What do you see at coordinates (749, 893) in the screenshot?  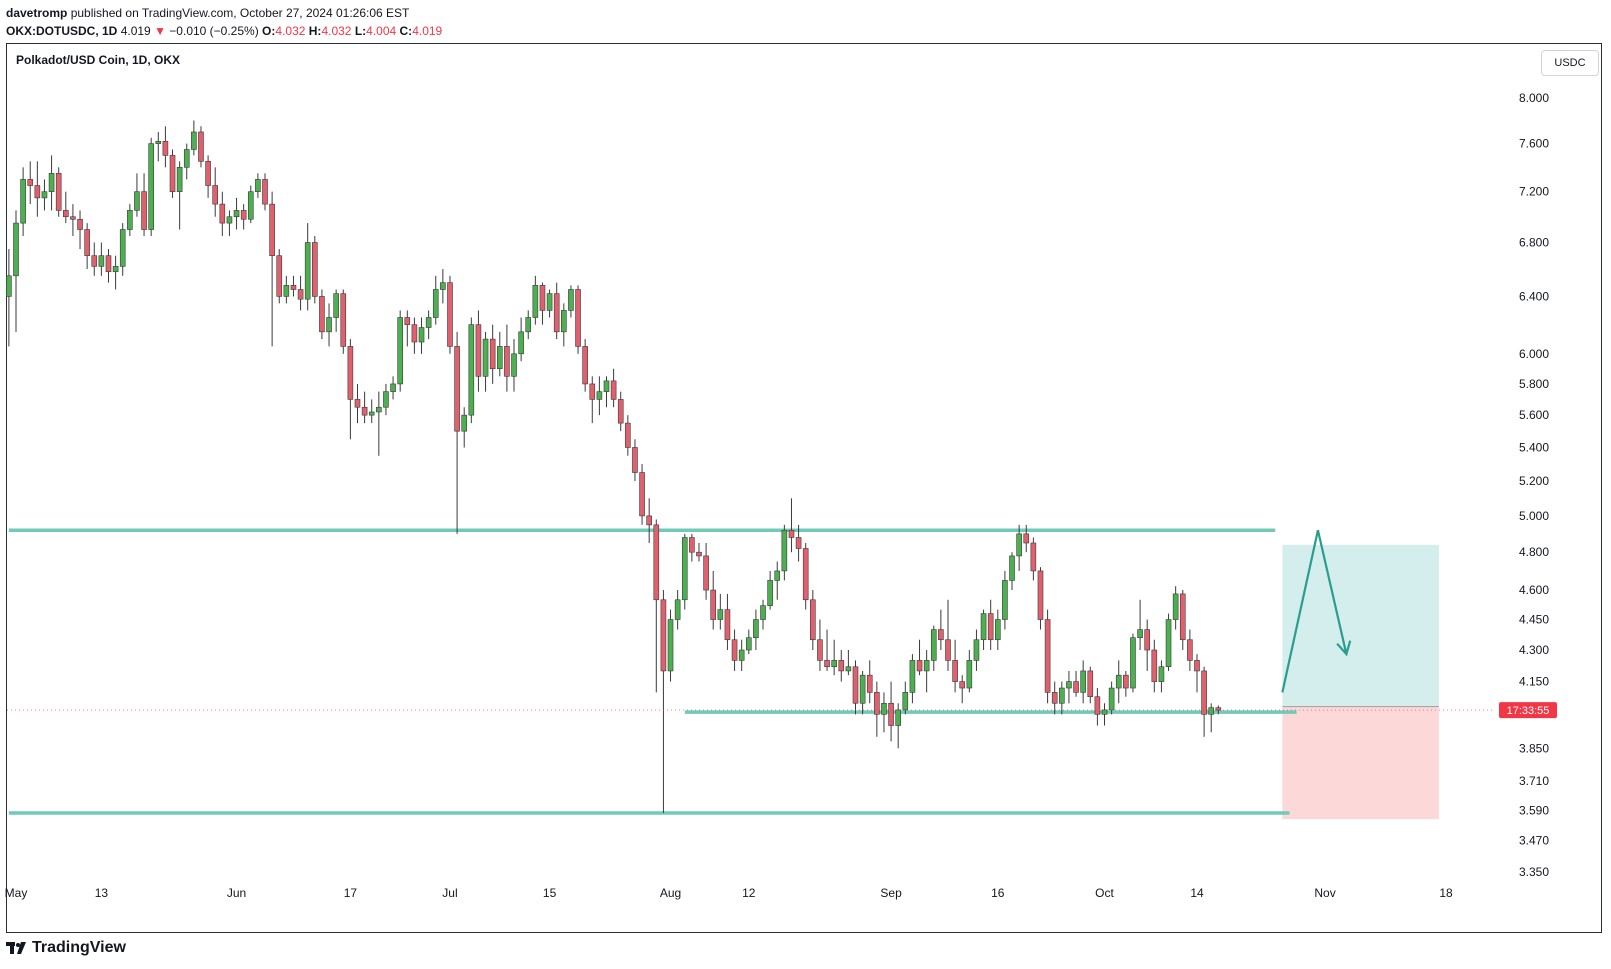 I see `x-tick-label: 12` at bounding box center [749, 893].